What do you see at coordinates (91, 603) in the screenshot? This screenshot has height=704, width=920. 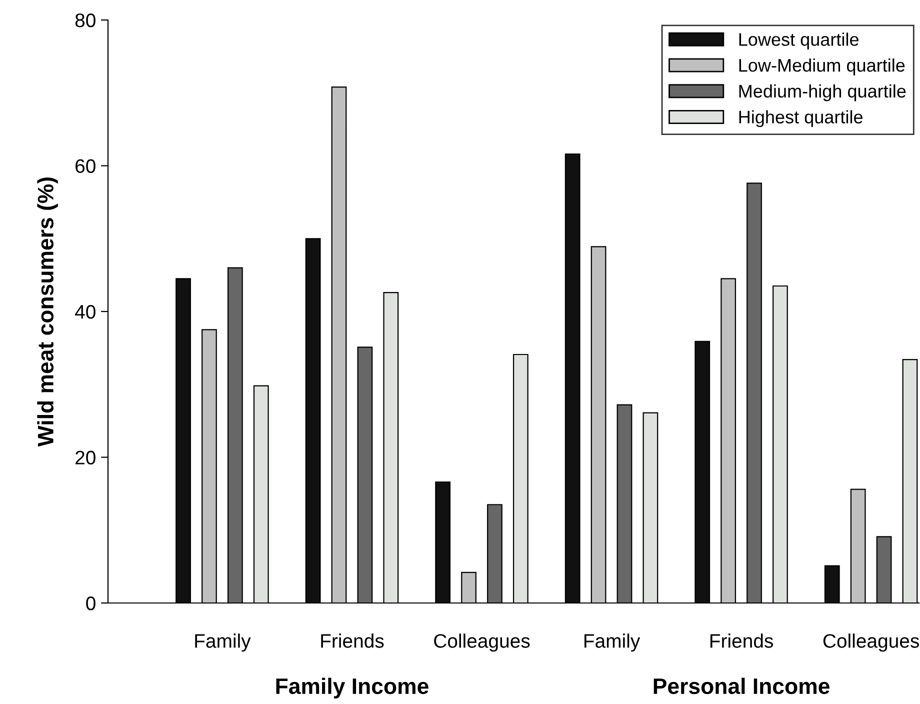 I see `y-tick-label: 0` at bounding box center [91, 603].